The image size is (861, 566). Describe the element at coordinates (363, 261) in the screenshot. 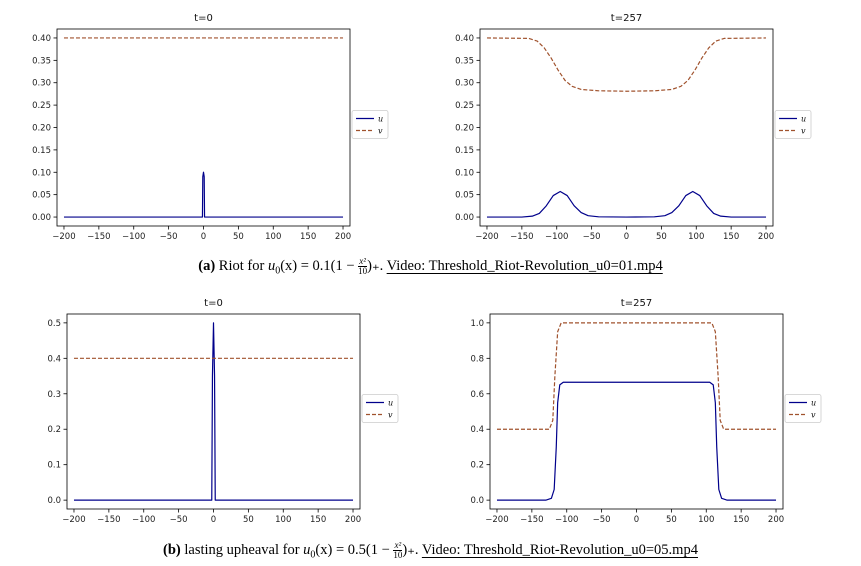

I see `caption-a-num: x²` at that location.